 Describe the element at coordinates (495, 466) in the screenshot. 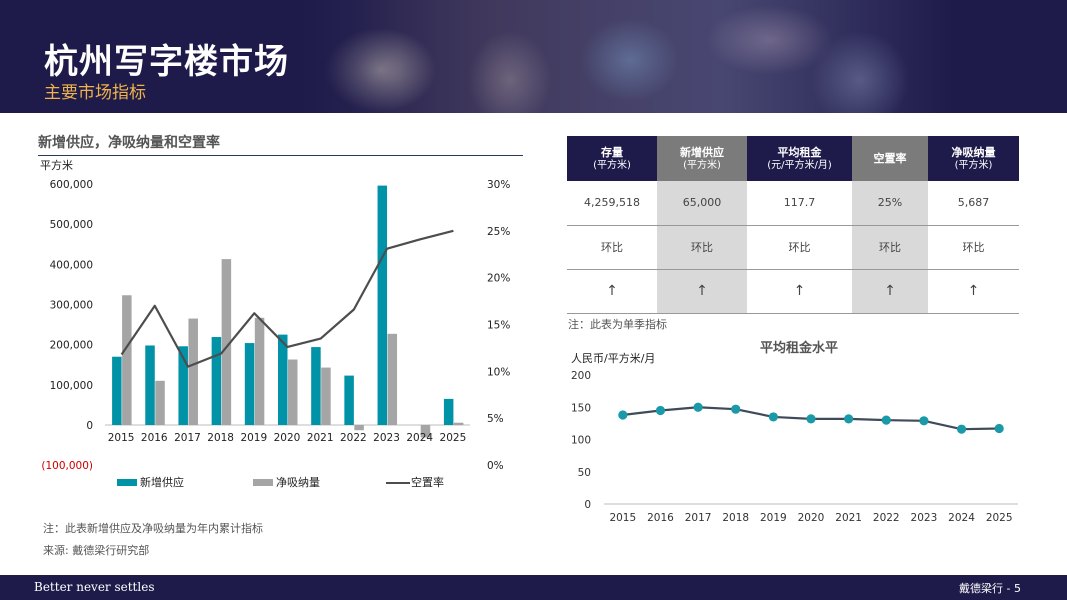

I see `y2-tick-label: 0%` at that location.